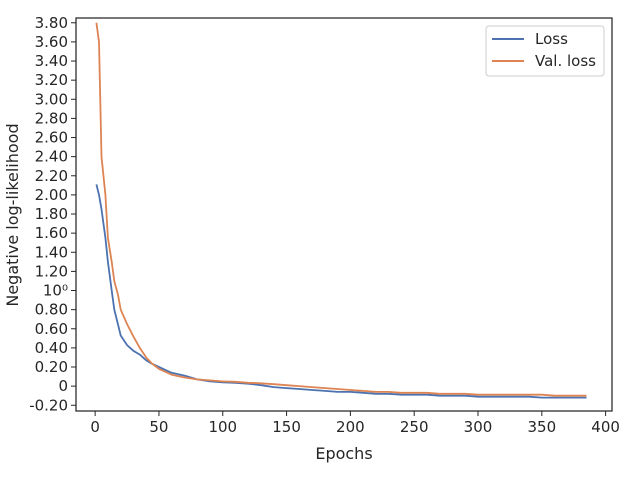 This screenshot has width=640, height=480. I want to click on y-tick-label: -0.20, so click(48, 405).